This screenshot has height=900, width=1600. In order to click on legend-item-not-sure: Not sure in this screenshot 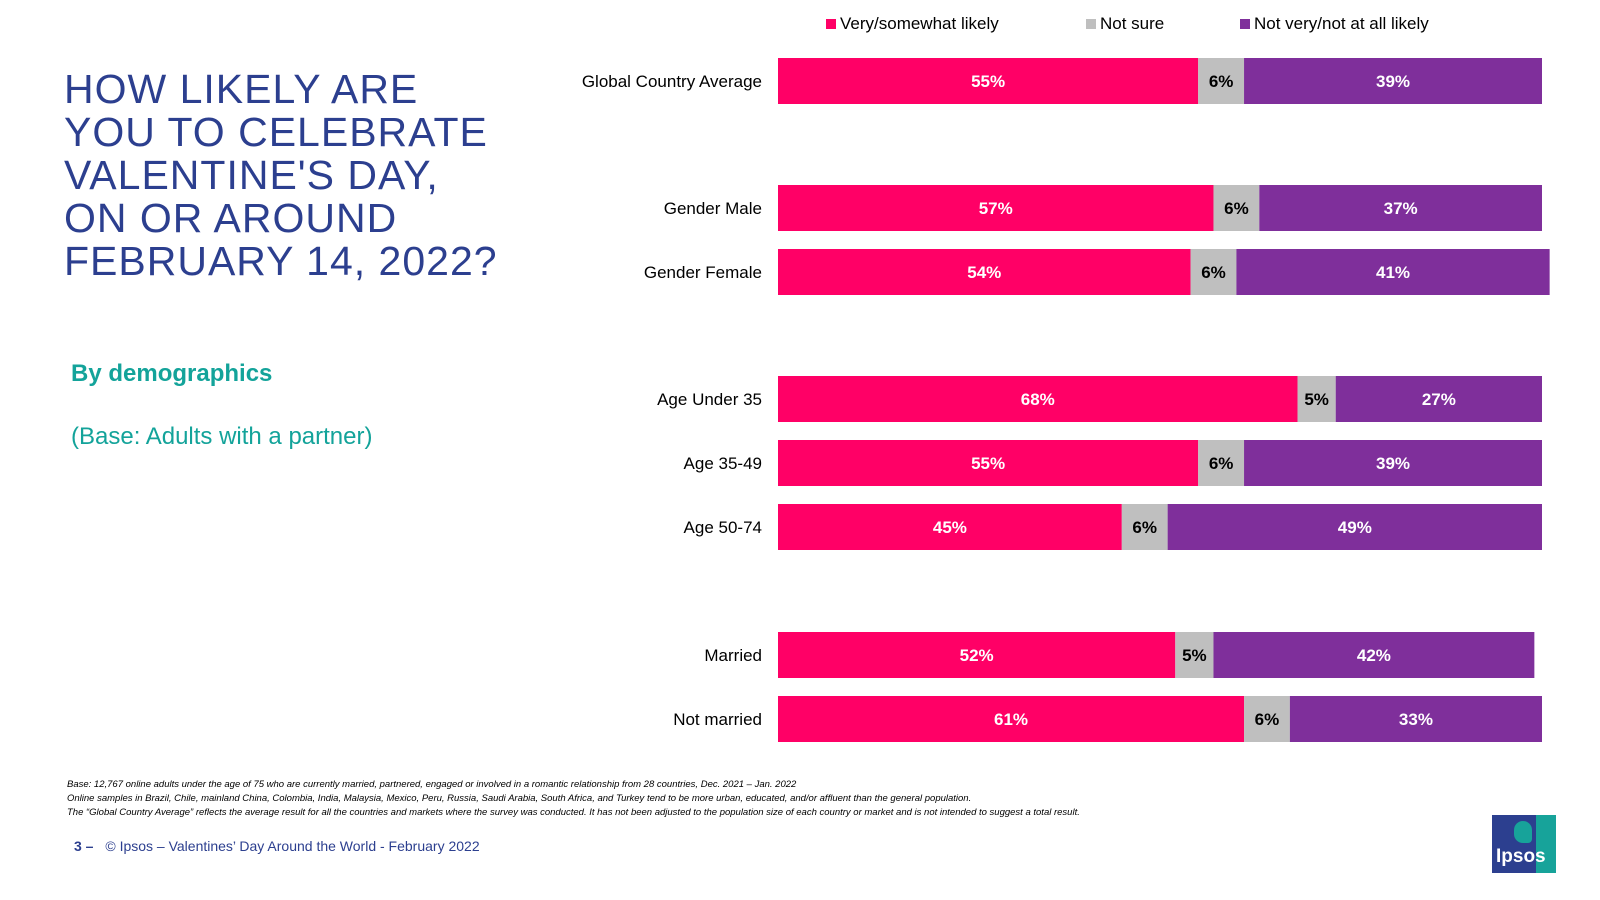, I will do `click(1125, 24)`.